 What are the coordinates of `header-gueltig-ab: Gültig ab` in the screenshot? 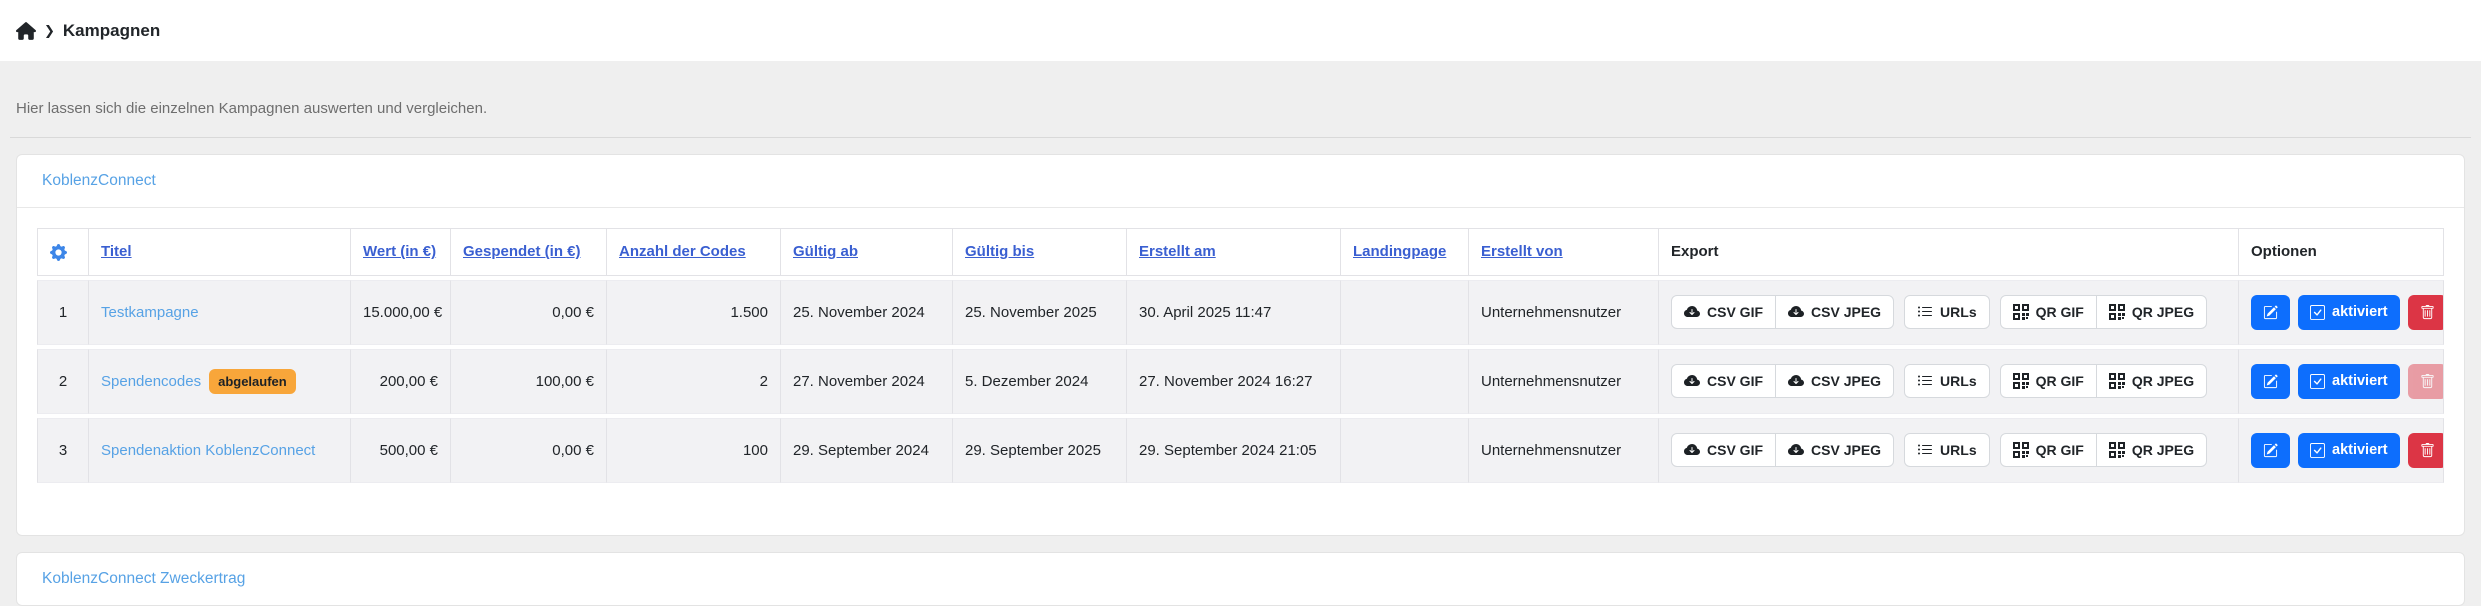 It's located at (867, 252).